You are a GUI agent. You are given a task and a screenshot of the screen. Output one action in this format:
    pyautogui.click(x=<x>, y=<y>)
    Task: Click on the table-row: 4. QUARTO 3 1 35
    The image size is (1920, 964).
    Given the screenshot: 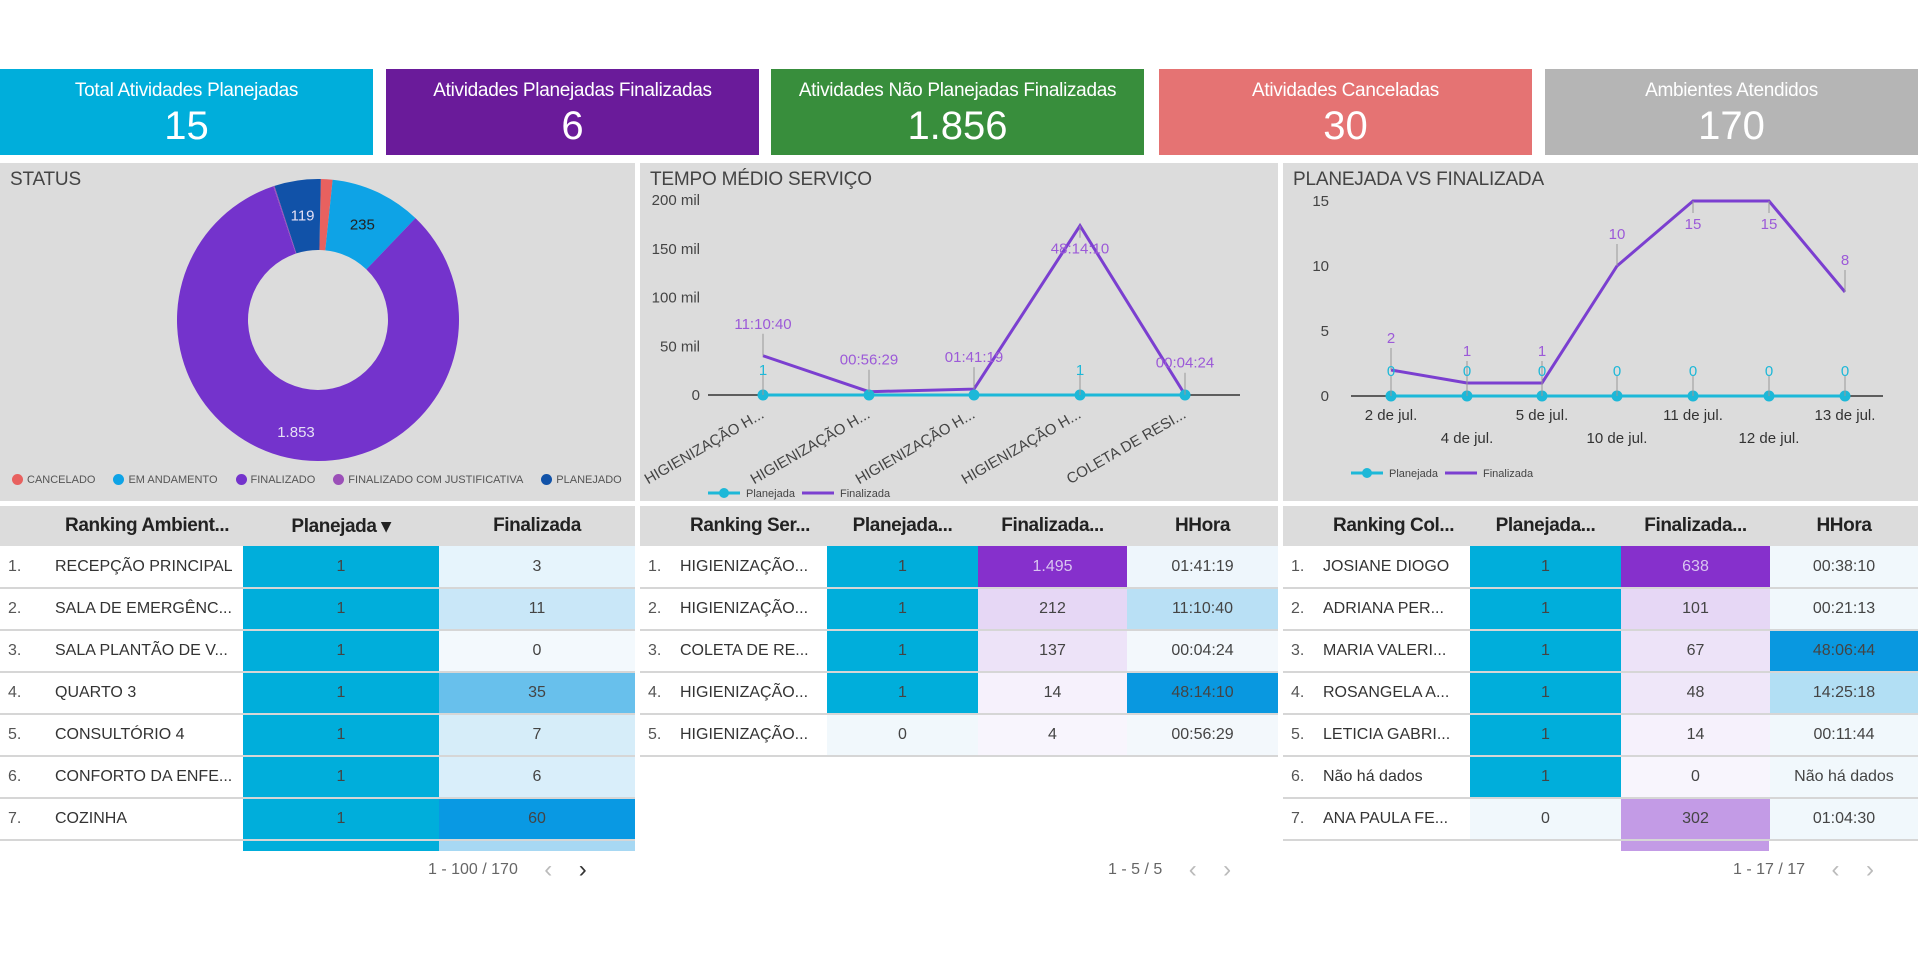 What is the action you would take?
    pyautogui.click(x=317, y=693)
    